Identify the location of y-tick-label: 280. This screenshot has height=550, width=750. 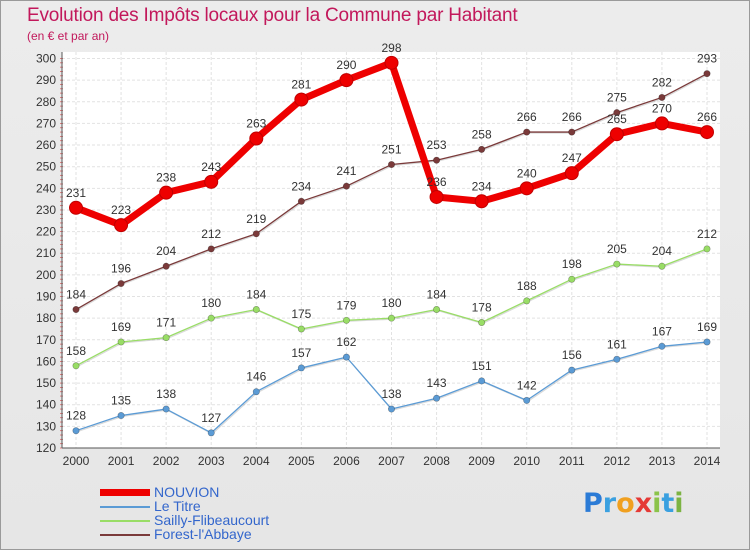
(46, 102).